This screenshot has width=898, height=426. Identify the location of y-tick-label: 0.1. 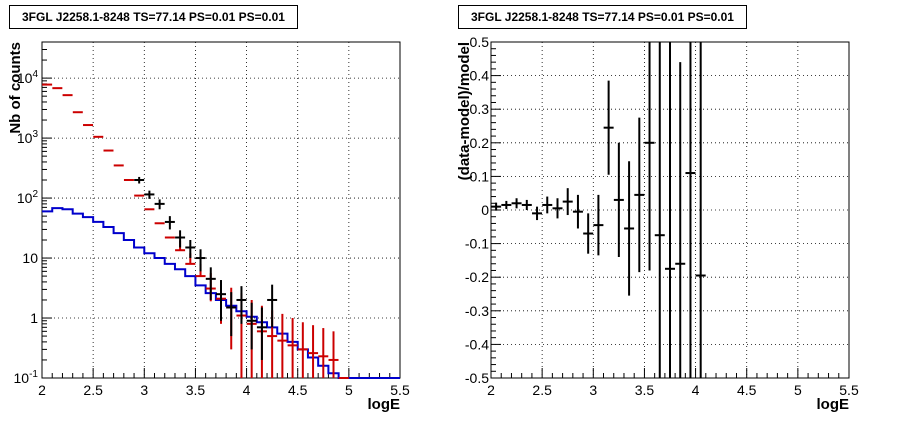
(480, 176).